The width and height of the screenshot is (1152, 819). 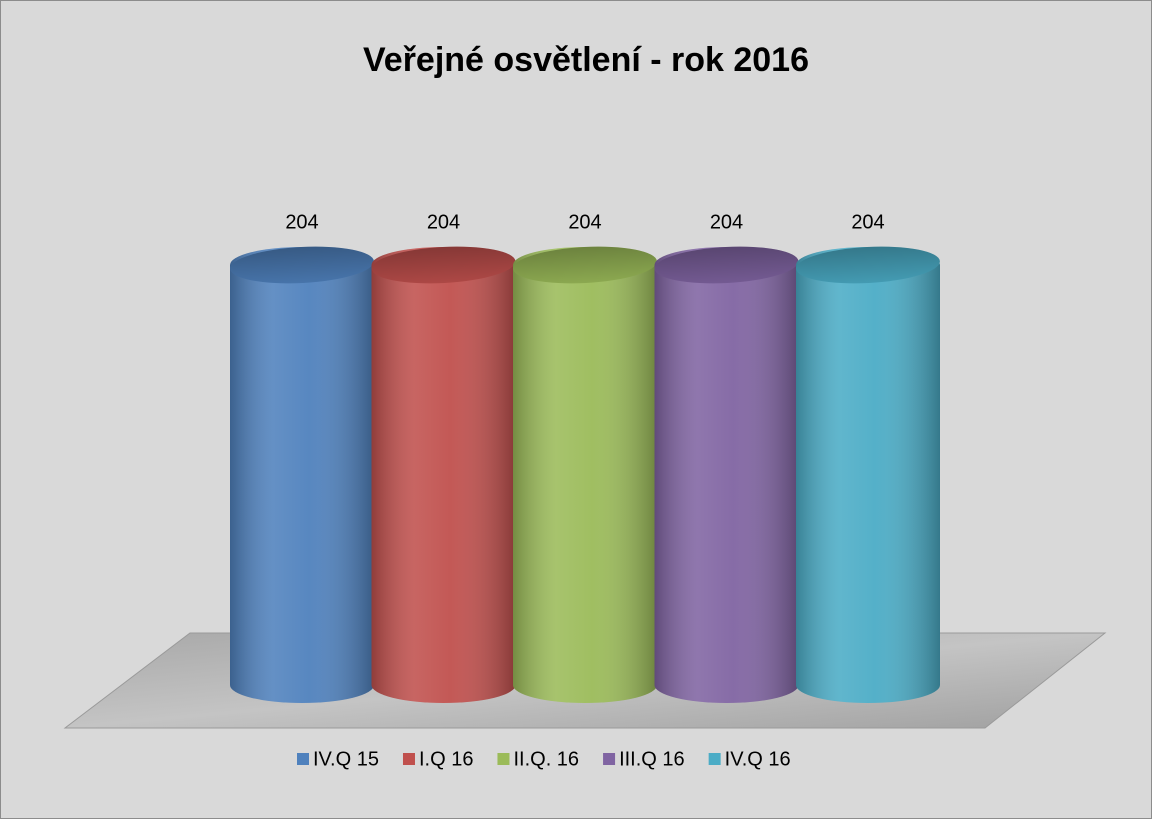 I want to click on legend-label: III.Q 16, so click(x=652, y=759).